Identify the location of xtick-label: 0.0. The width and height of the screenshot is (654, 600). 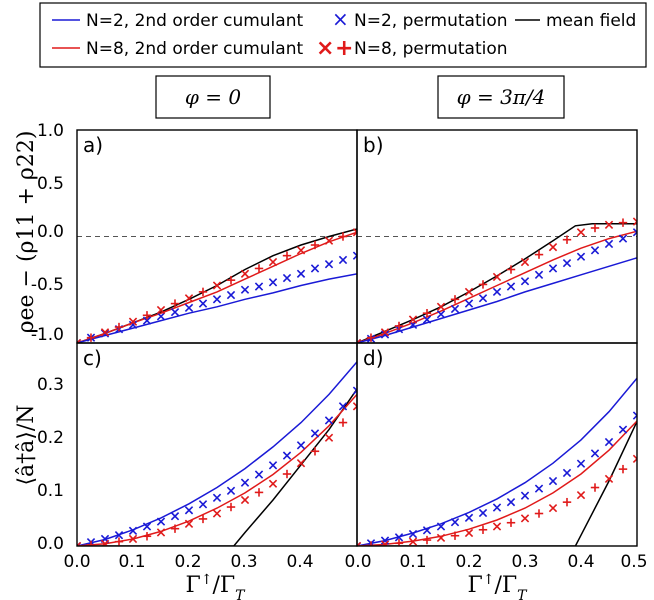
(357, 562).